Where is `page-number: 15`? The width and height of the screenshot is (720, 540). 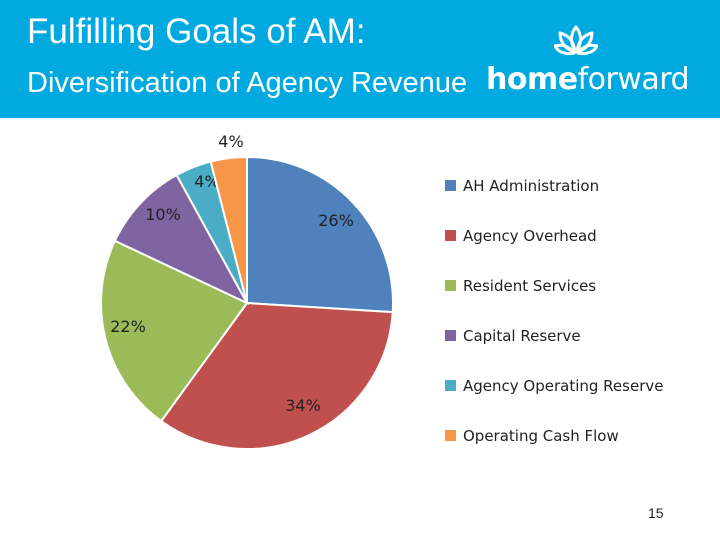
page-number: 15 is located at coordinates (656, 513).